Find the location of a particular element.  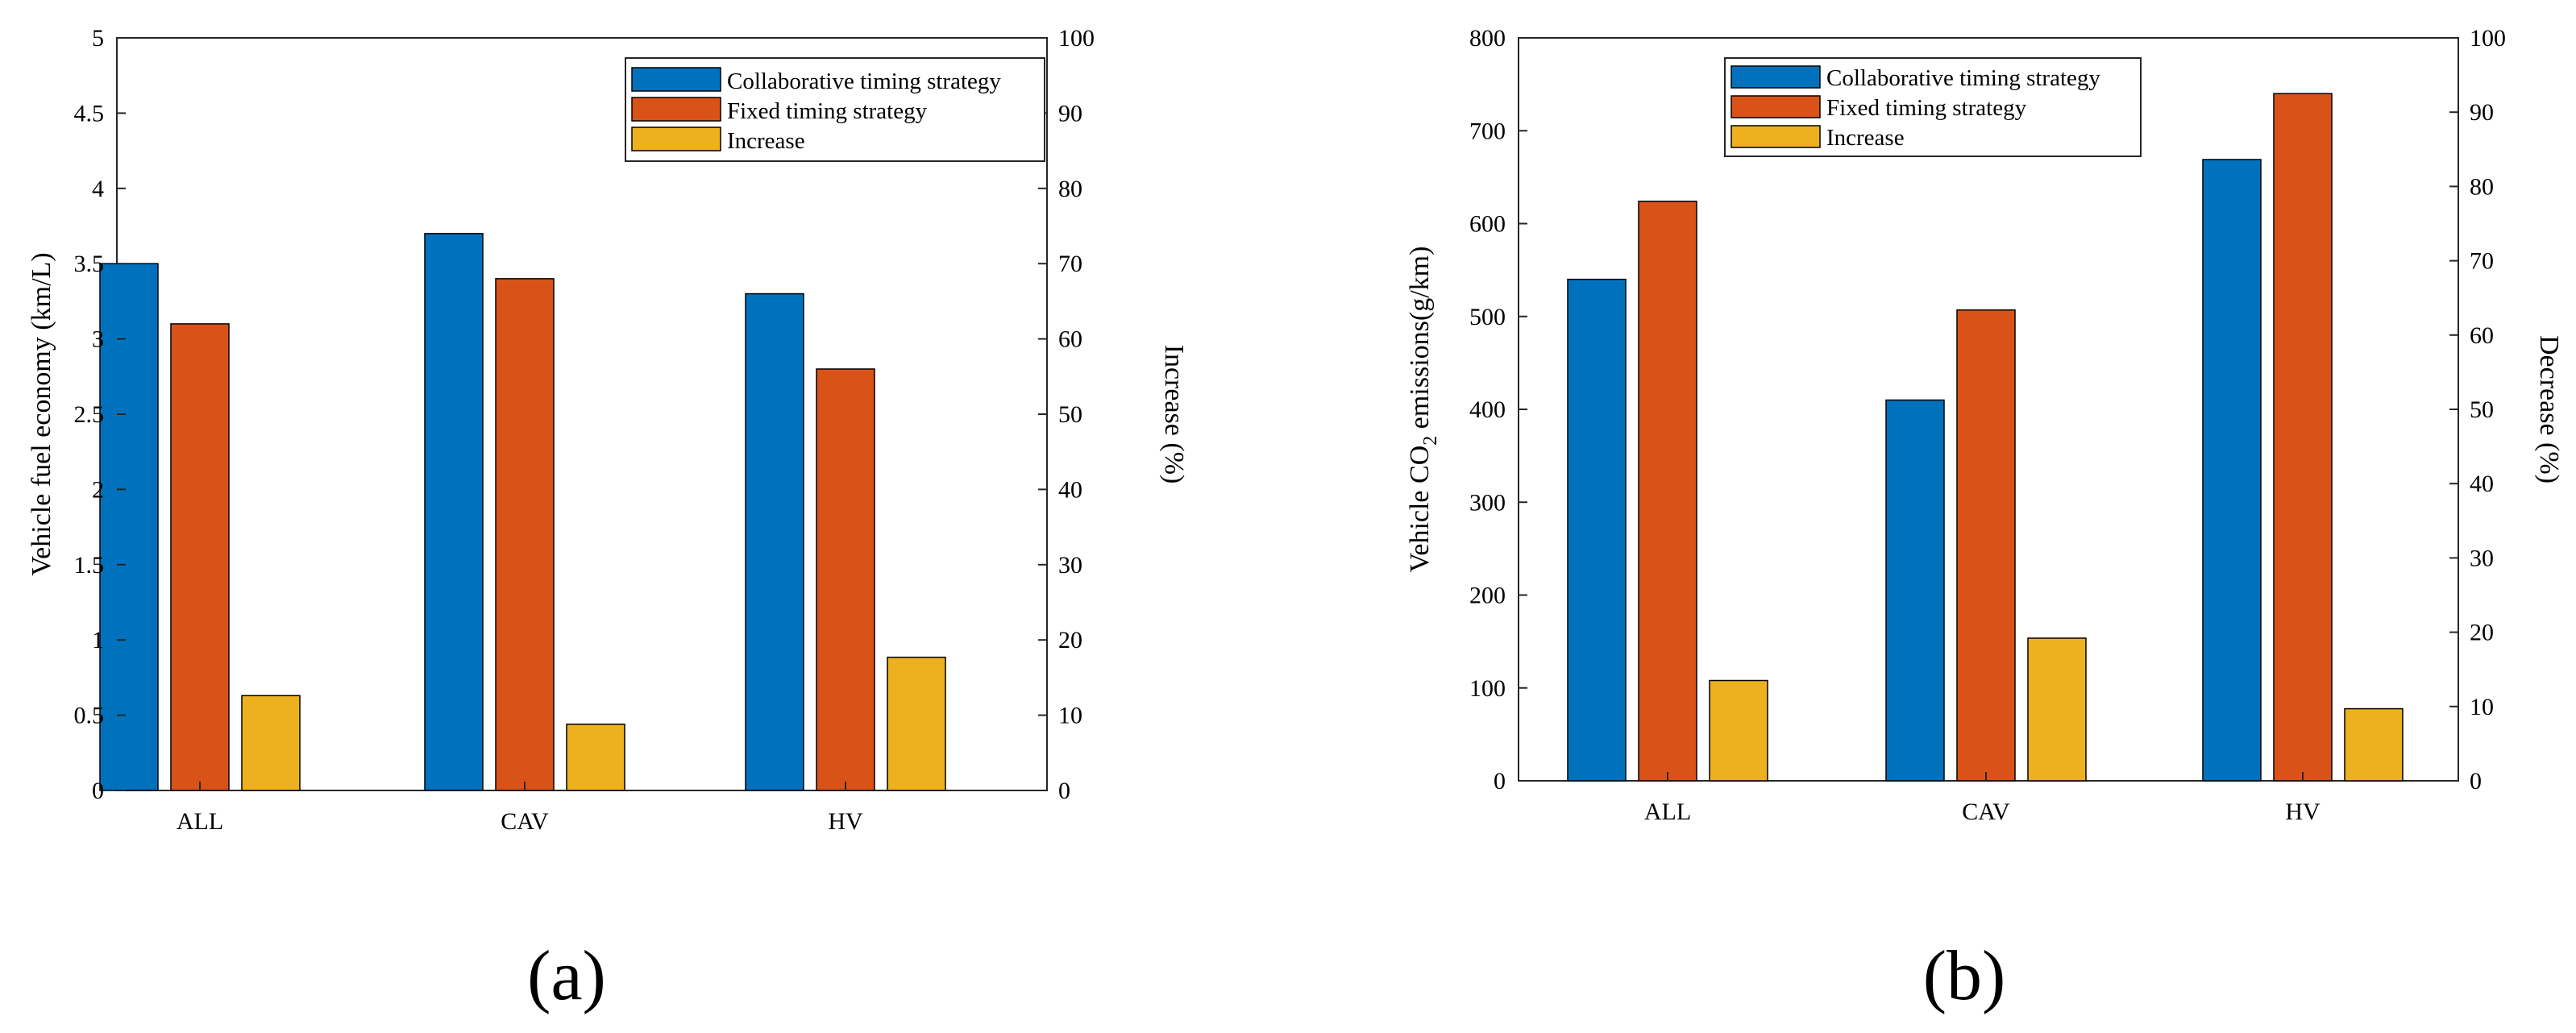

left-axis-ticks: 0 0.5 1 1.5 2 2.5 3 3.5 4 4.5 5 is located at coordinates (100, 414).